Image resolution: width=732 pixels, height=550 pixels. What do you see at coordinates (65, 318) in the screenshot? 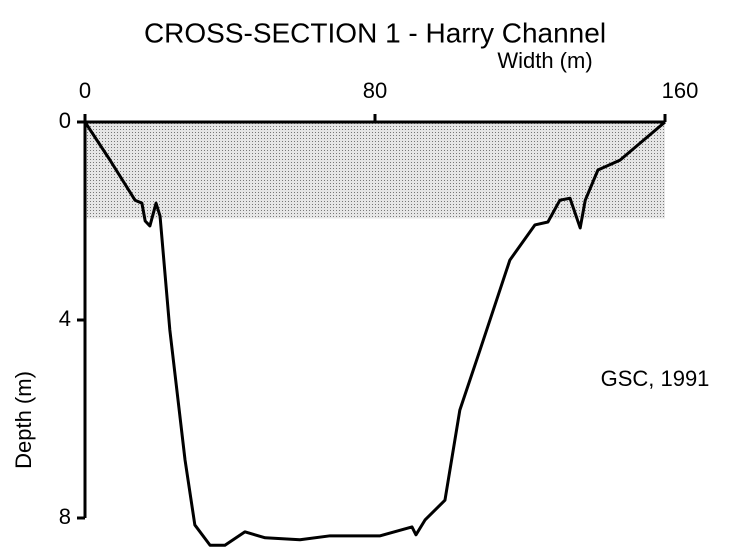
I see `y-tick-label: 4` at bounding box center [65, 318].